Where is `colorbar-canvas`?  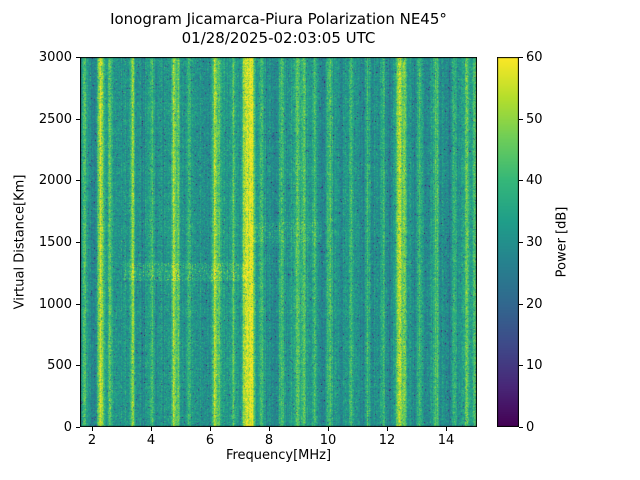 colorbar-canvas is located at coordinates (508, 242).